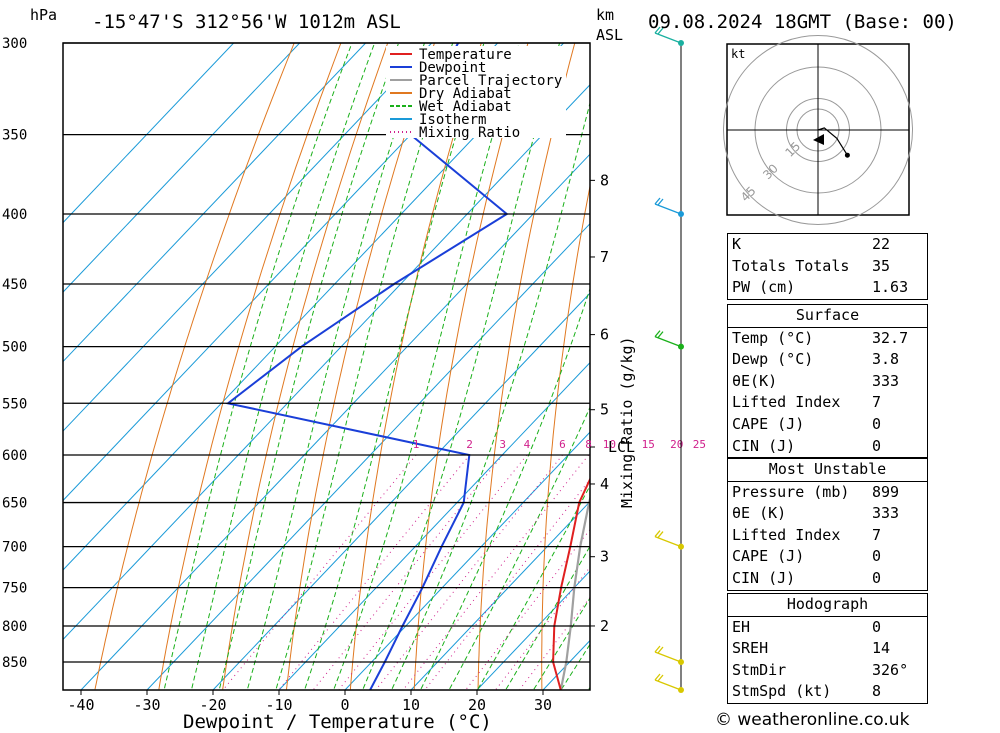 This screenshot has height=733, width=1000. What do you see at coordinates (609, 444) in the screenshot?
I see `mixing-ratio-label: 10` at bounding box center [609, 444].